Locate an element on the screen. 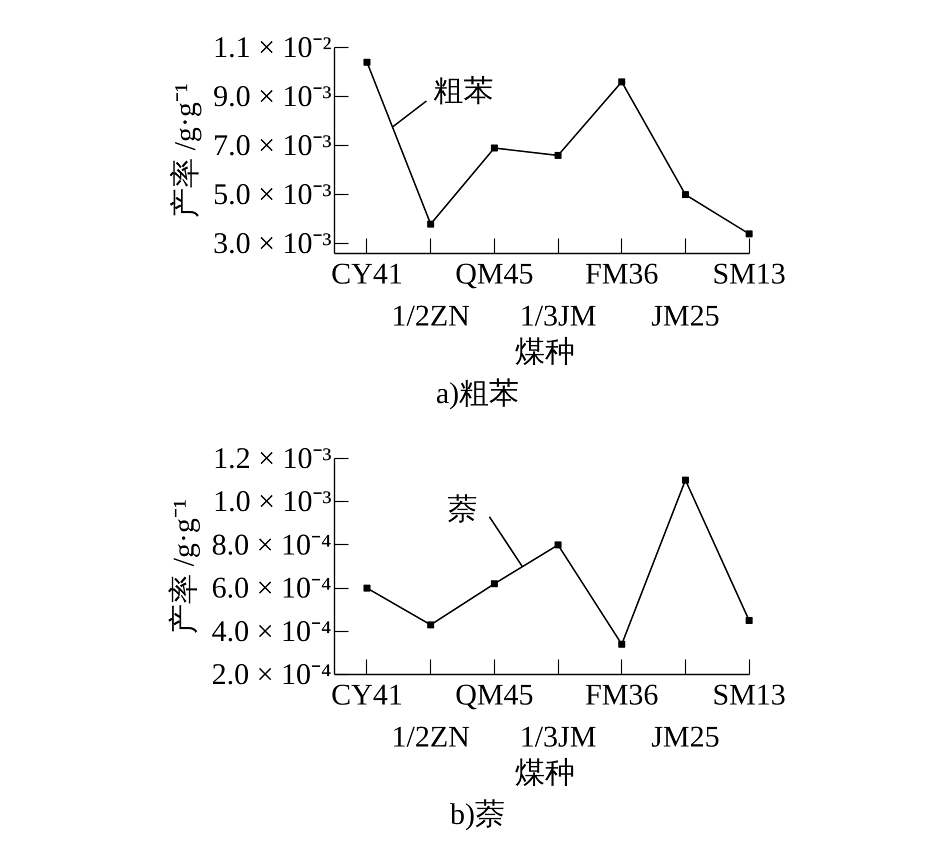 This screenshot has width=945, height=851. series-label: 萘 is located at coordinates (462, 509).